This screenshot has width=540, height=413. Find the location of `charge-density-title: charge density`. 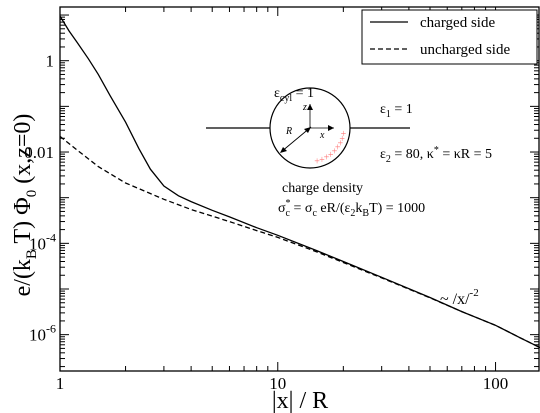

charge-density-title: charge density is located at coordinates (322, 188).